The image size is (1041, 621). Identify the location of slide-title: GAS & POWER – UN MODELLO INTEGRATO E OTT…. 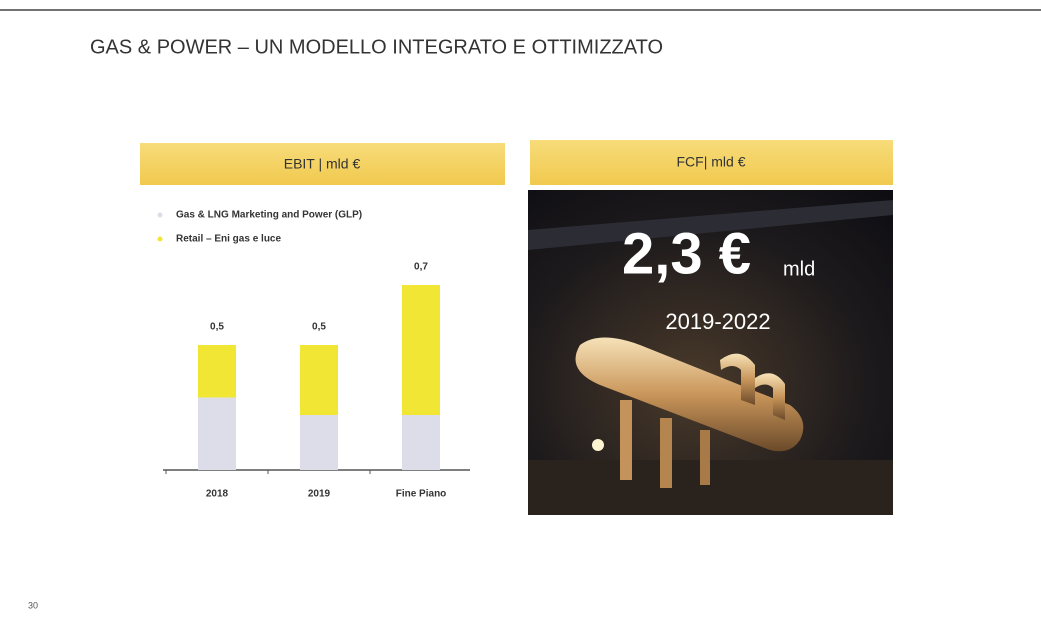
(376, 47).